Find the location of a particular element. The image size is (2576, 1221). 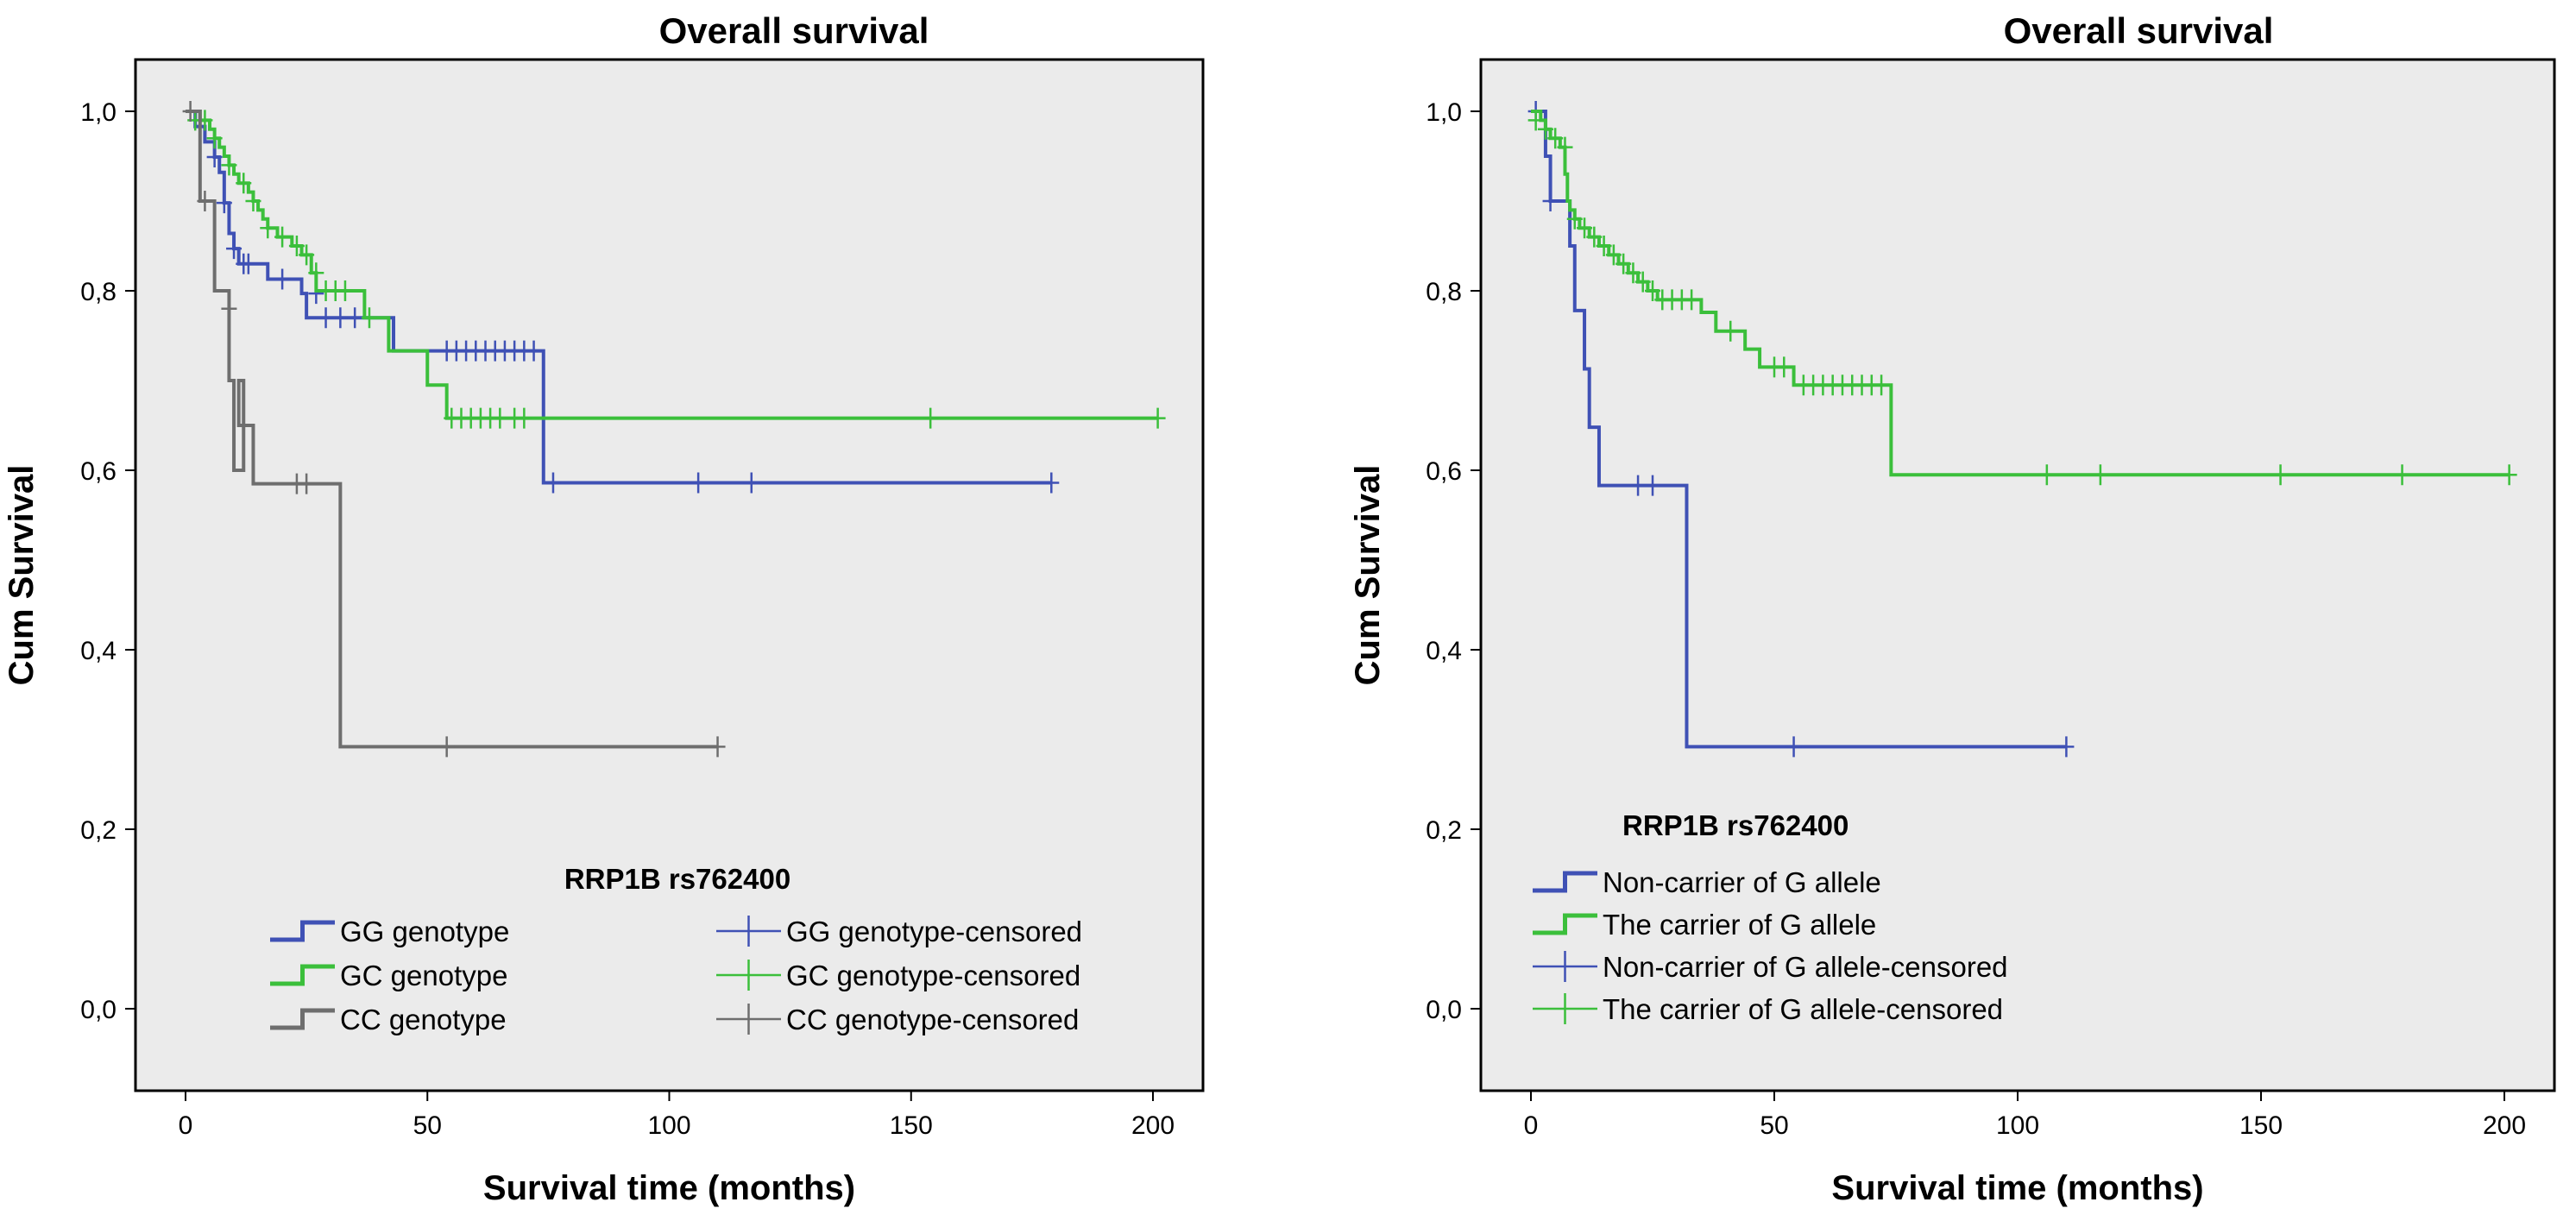

legend-entry-label: The carrier of G allele is located at coordinates (1739, 925).